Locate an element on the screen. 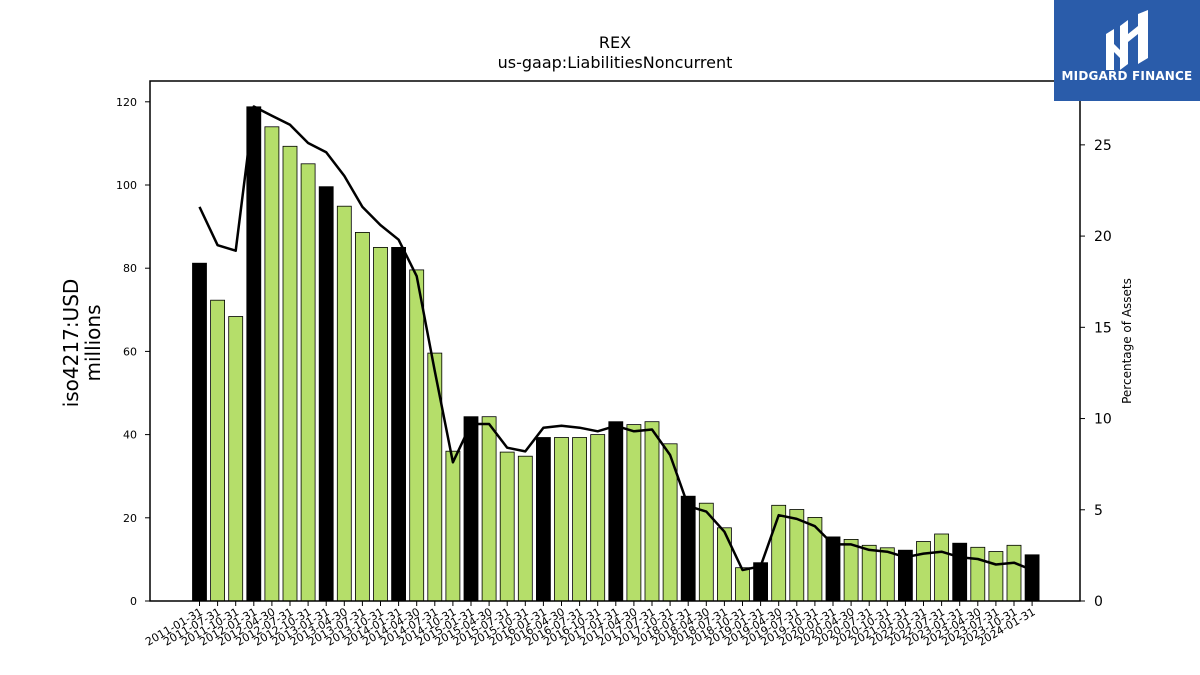 The image size is (1200, 675). y2-tick-label: 25 is located at coordinates (1103, 146).